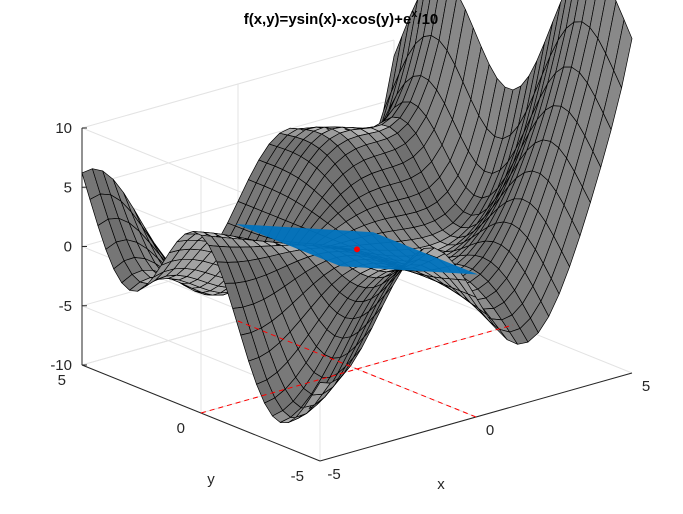 Image resolution: width=683 pixels, height=514 pixels. I want to click on y-tick-label: 0, so click(181, 428).